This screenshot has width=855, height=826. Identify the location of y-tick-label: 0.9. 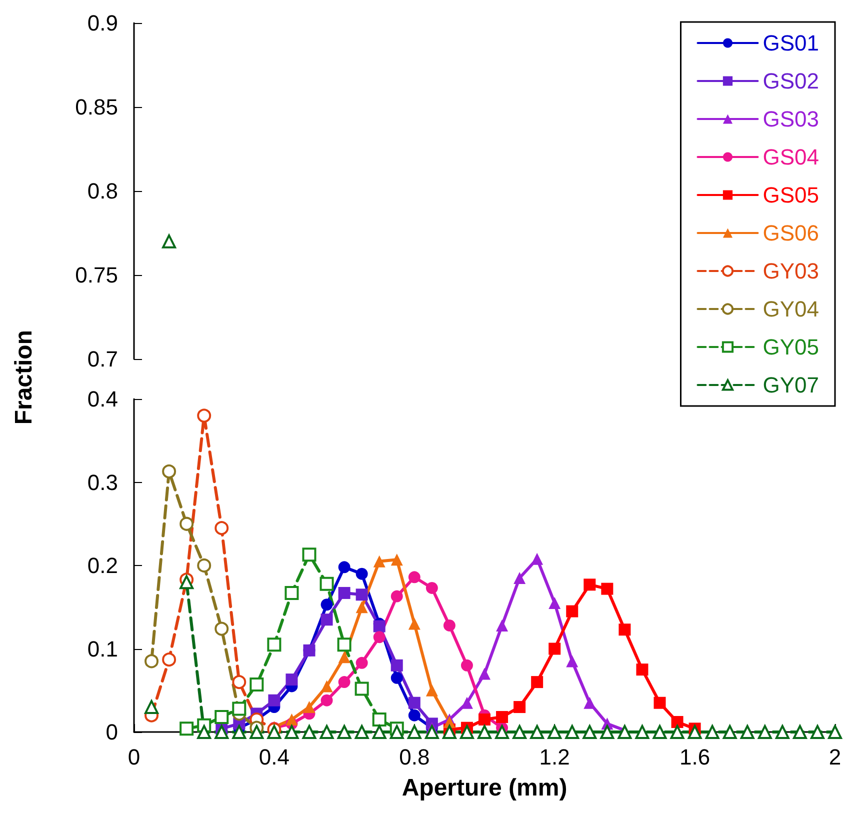
(102, 23).